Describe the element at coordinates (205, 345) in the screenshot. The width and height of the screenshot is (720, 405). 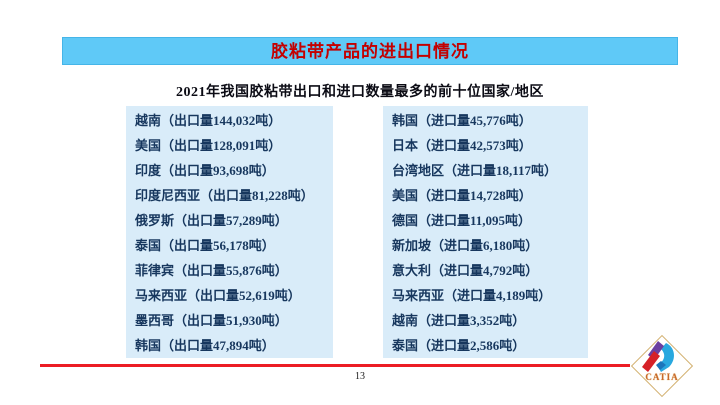
I see `export-list-item: 韩国（出口量47,894吨）` at that location.